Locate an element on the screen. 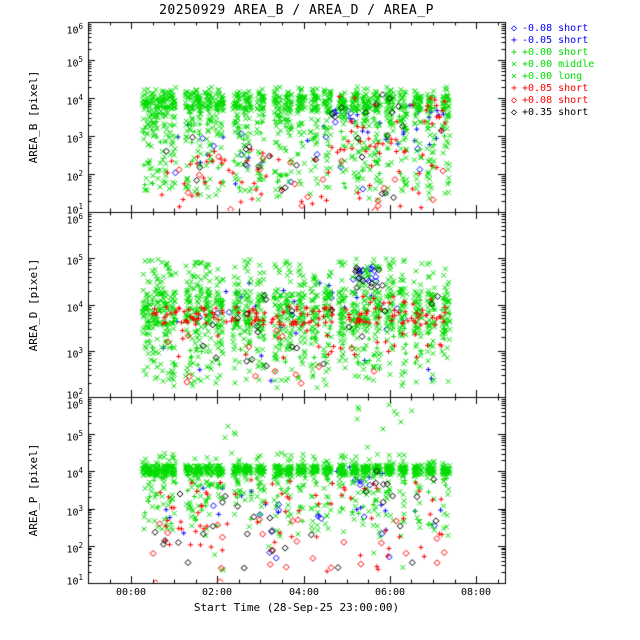 The width and height of the screenshot is (640, 640). x-axis-label: Start Time (28-Sep-25 23:00:00) is located at coordinates (296, 607).